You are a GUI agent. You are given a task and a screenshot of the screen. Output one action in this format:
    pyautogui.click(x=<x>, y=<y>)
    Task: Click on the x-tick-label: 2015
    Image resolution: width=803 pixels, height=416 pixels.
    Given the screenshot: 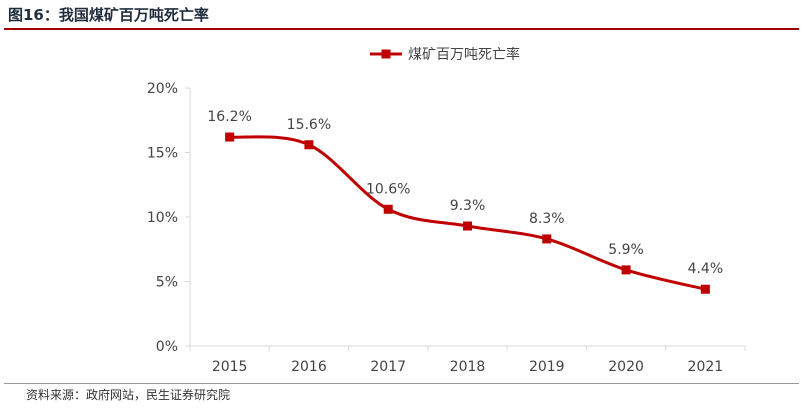 What is the action you would take?
    pyautogui.click(x=230, y=367)
    